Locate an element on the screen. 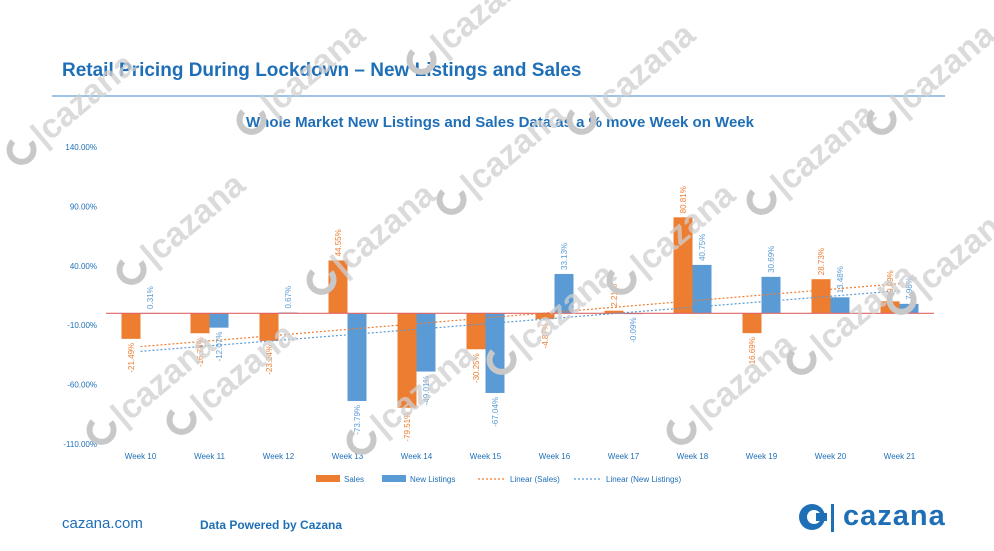  footer-site: cazana.com is located at coordinates (102, 523).